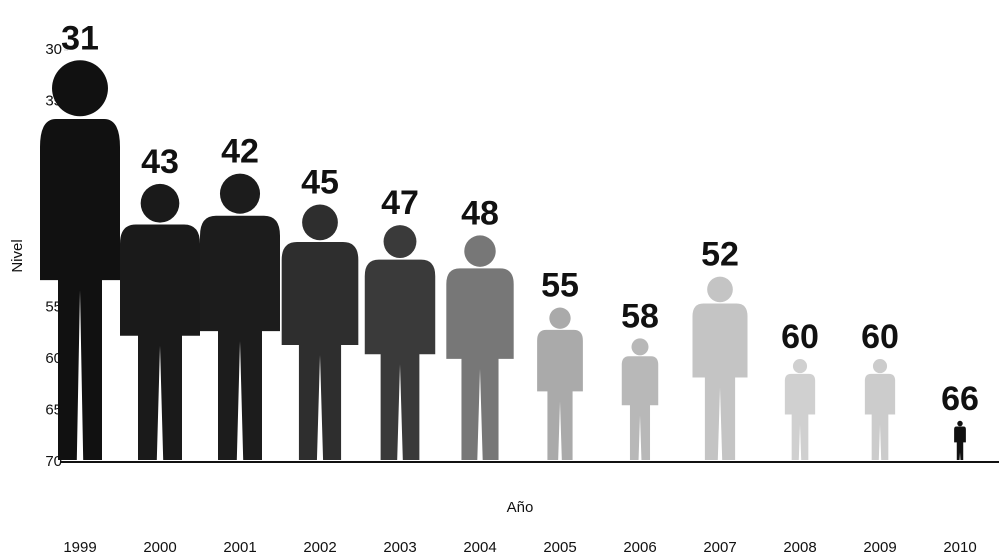  What do you see at coordinates (53, 306) in the screenshot?
I see `y-tick-label: 55` at bounding box center [53, 306].